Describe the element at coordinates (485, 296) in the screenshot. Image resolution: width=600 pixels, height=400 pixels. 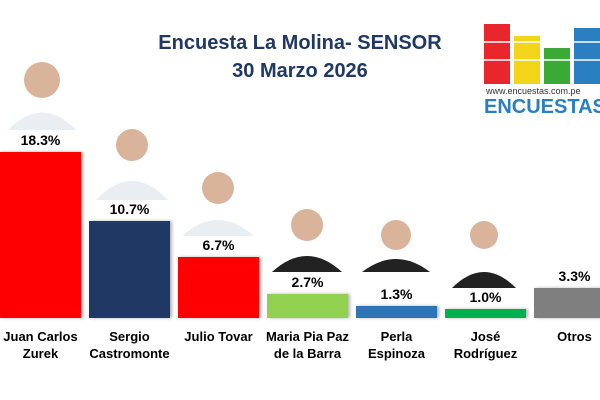
I see `value-label: 1.0%` at that location.